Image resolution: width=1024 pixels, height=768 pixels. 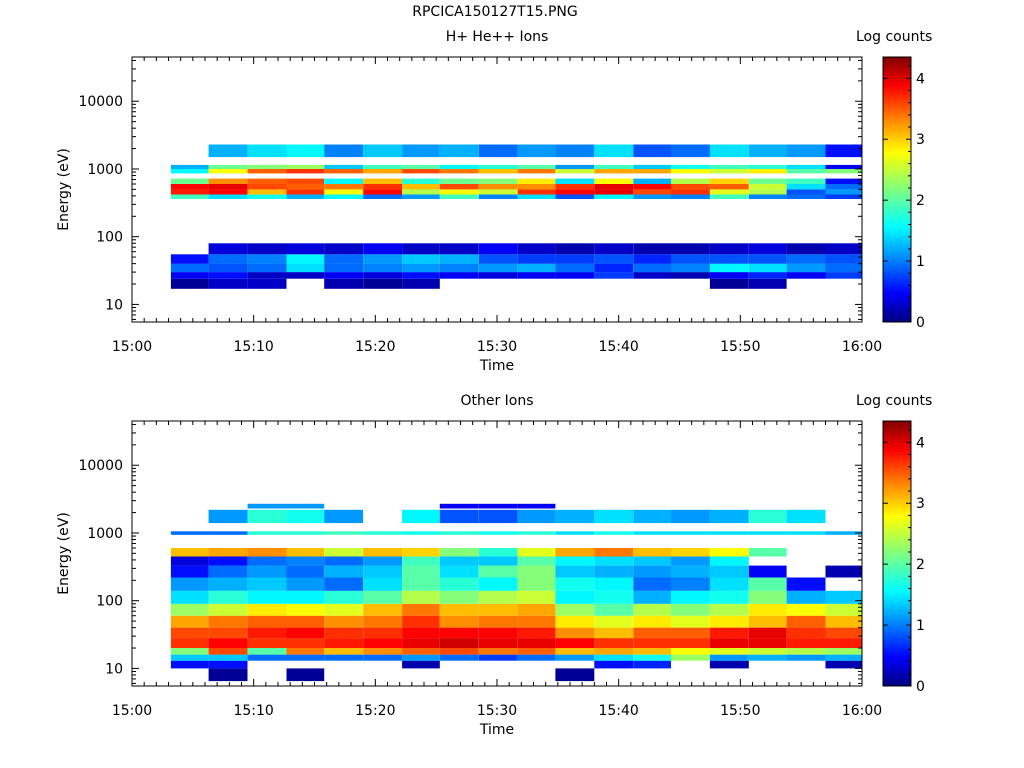 What do you see at coordinates (109, 602) in the screenshot?
I see `y-tick-label: 100` at bounding box center [109, 602].